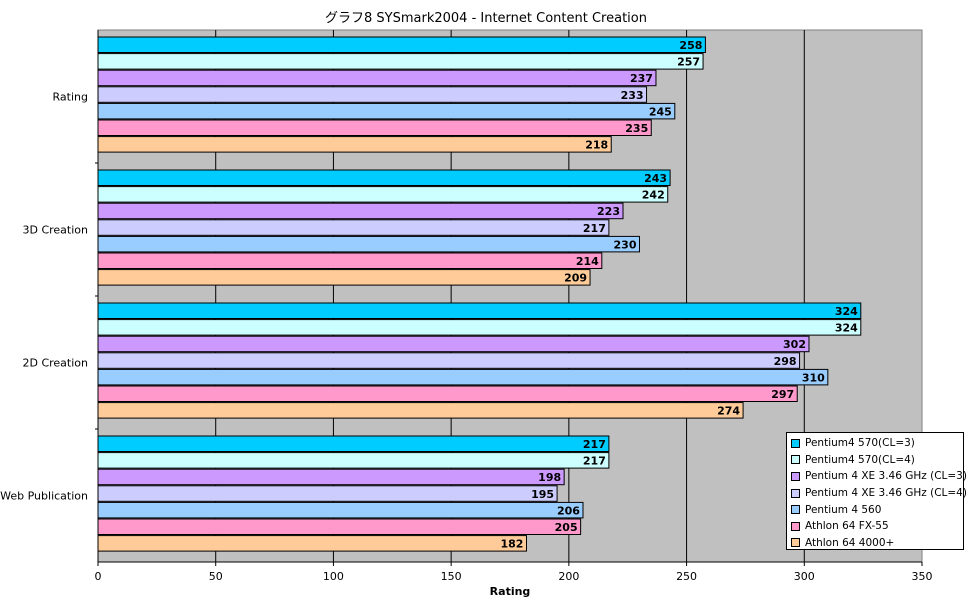 Image resolution: width=972 pixels, height=604 pixels. Describe the element at coordinates (886, 476) in the screenshot. I see `legend-label: Pentium 4 XE 3.46 GHz (CL=3)` at that location.